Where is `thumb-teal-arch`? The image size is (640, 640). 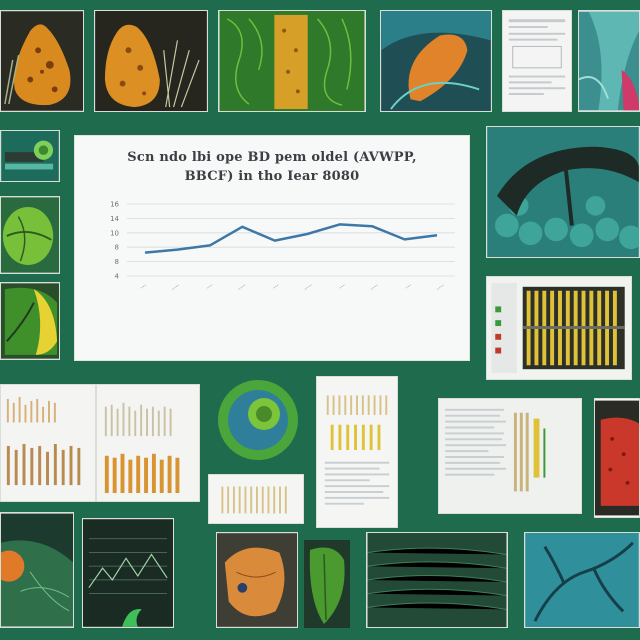
thumb-teal-arch is located at coordinates (563, 192).